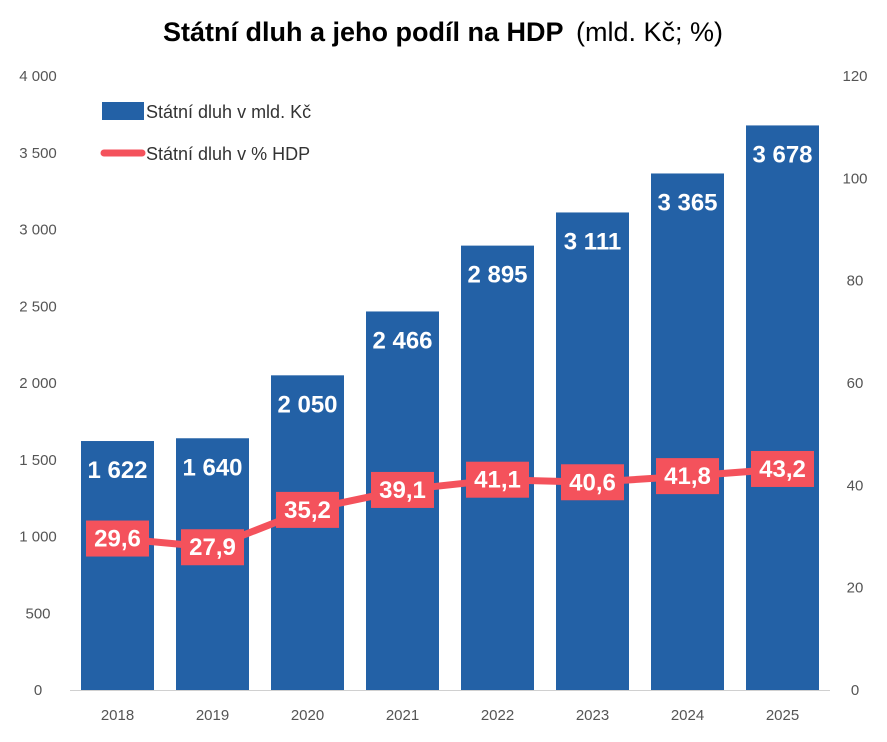  Describe the element at coordinates (782, 715) in the screenshot. I see `x-tick-label: 2025` at that location.